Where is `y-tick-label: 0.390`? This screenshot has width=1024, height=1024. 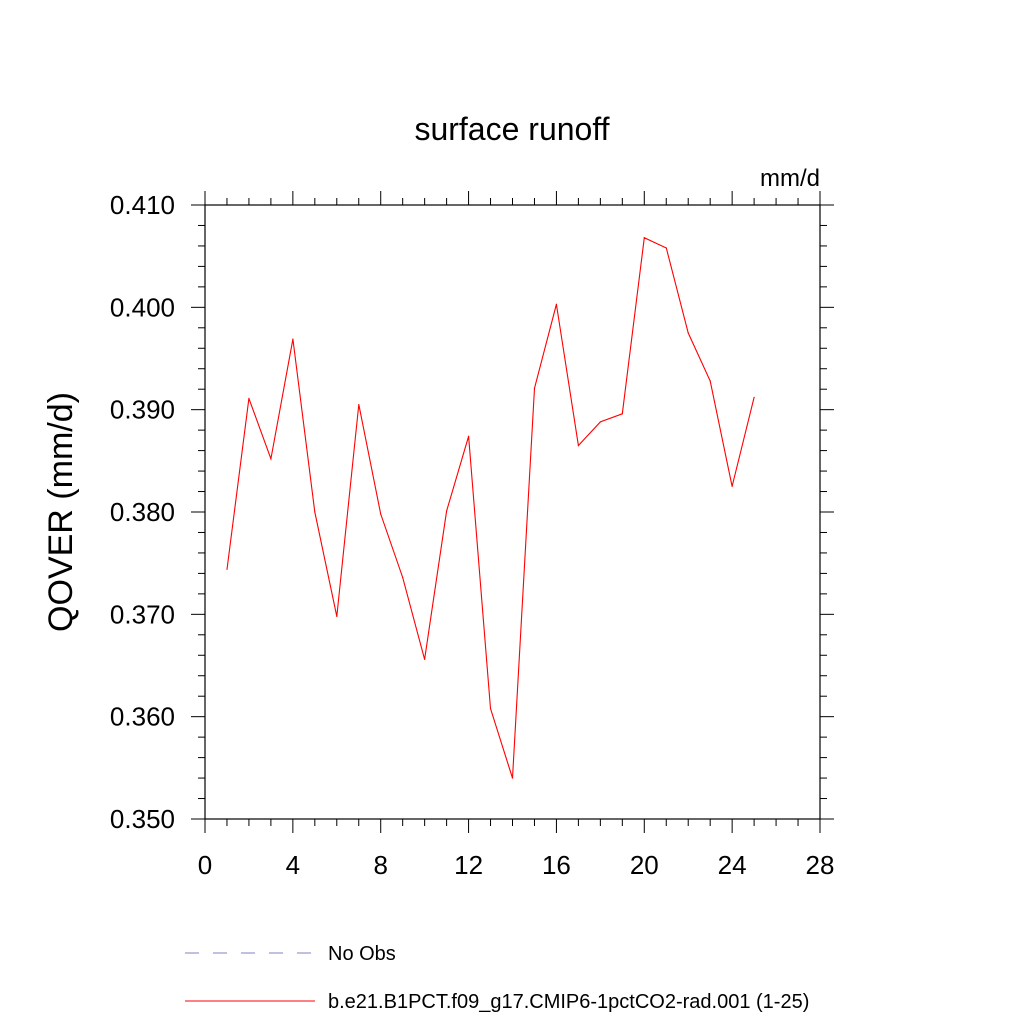
y-tick-label: 0.390 is located at coordinates (142, 410).